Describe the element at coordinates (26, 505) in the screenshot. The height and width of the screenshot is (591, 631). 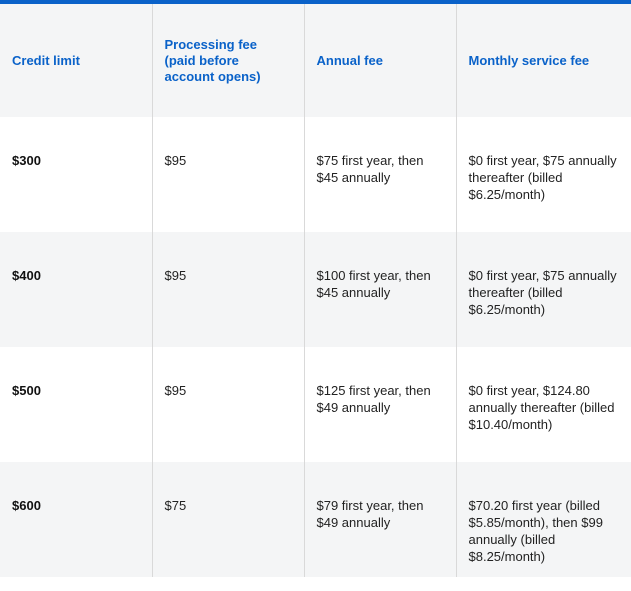
I see `cell-credit-limit: $600` at that location.